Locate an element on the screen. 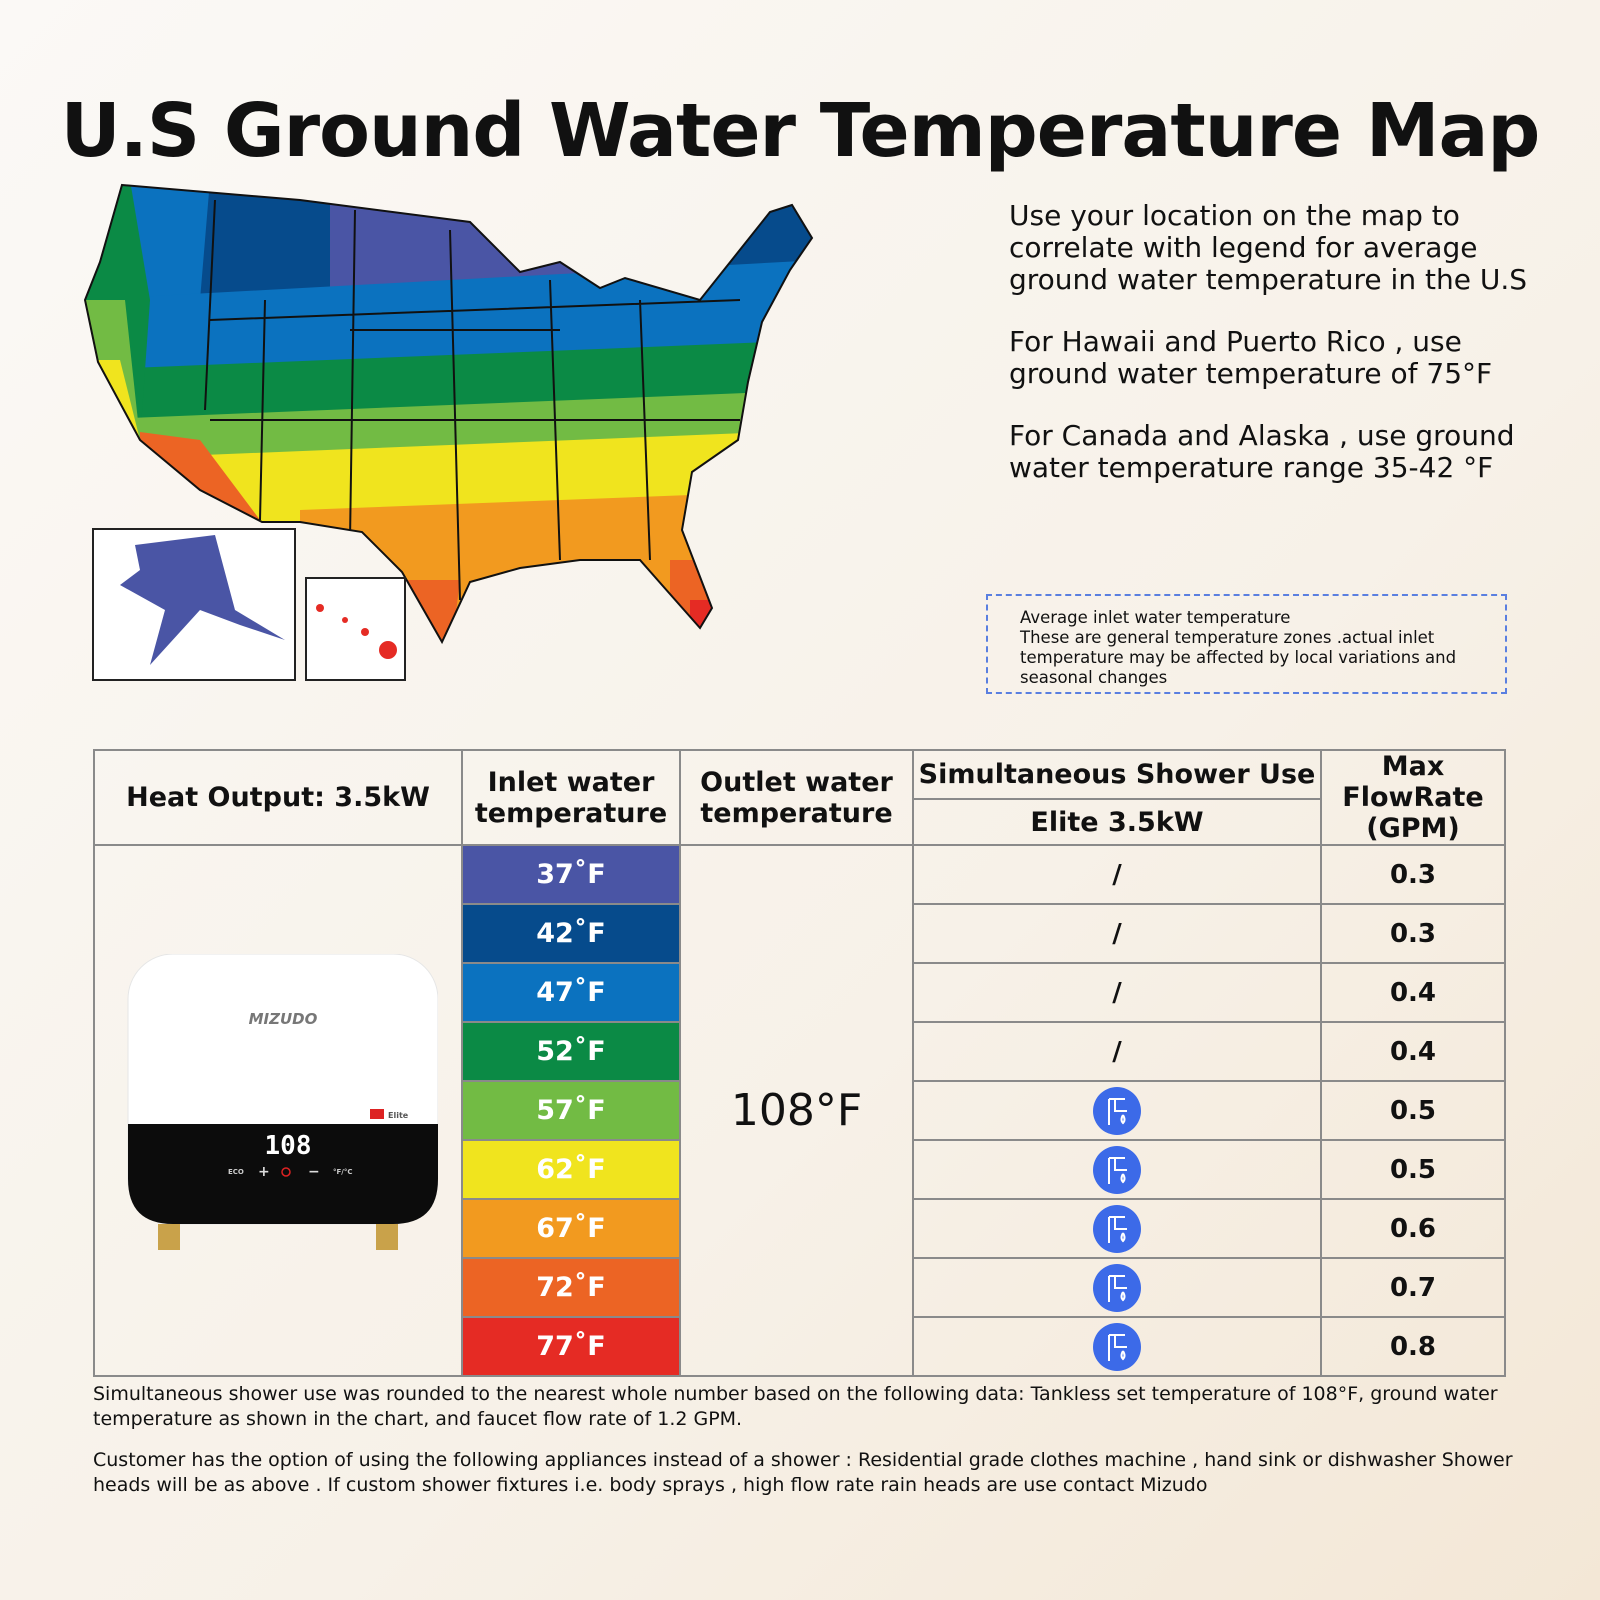  inlet-temp-cell: 67˚F is located at coordinates (571, 1228).